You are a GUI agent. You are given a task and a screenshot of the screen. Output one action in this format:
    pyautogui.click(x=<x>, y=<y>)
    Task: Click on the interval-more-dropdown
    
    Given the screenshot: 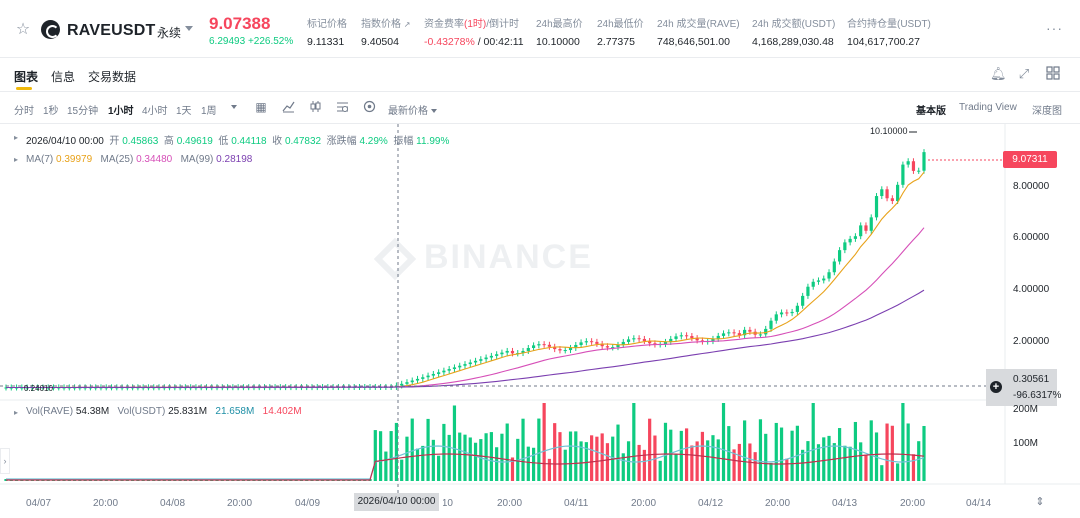 What is the action you would take?
    pyautogui.click(x=232, y=107)
    